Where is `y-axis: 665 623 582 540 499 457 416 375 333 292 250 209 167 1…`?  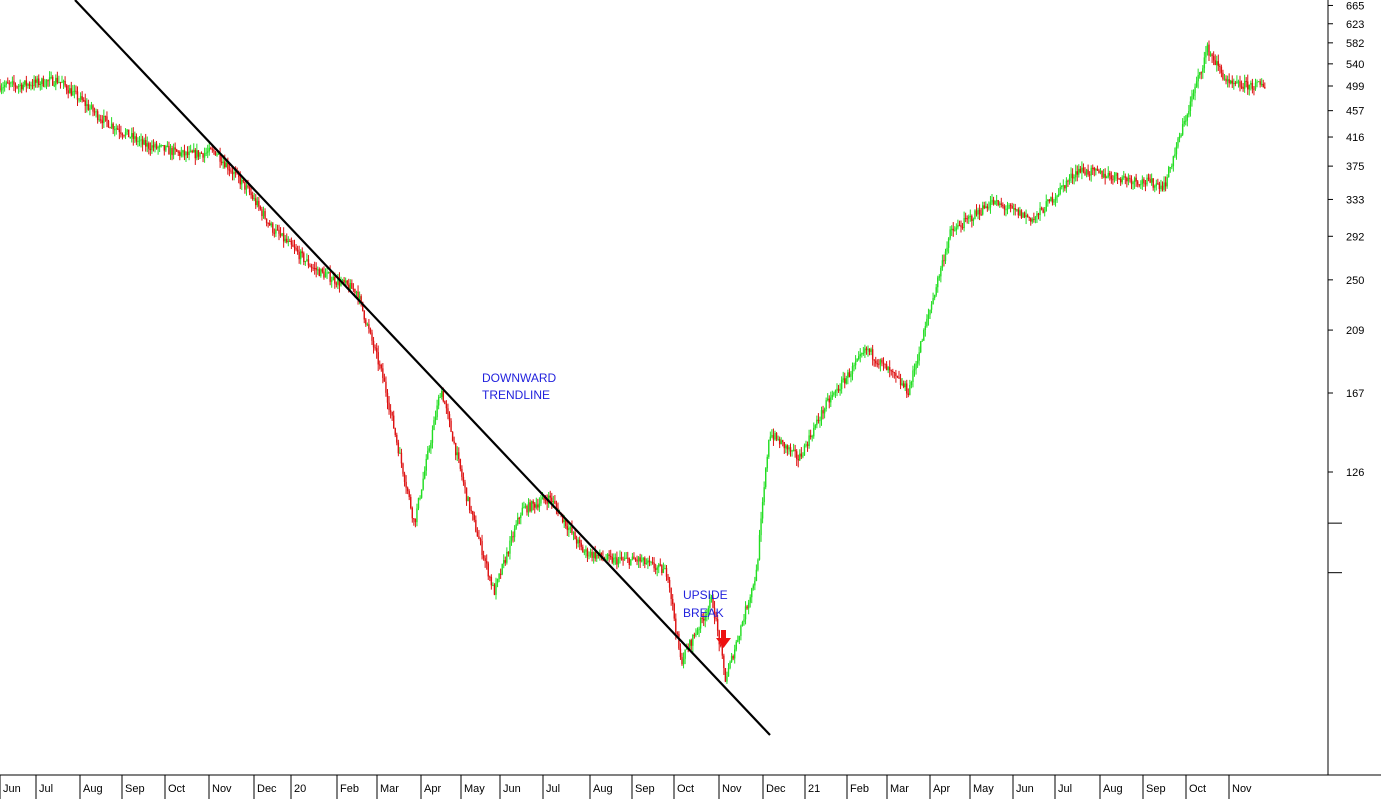 y-axis: 665 623 582 540 499 457 416 375 333 292 250 209 167 1… is located at coordinates (1346, 287).